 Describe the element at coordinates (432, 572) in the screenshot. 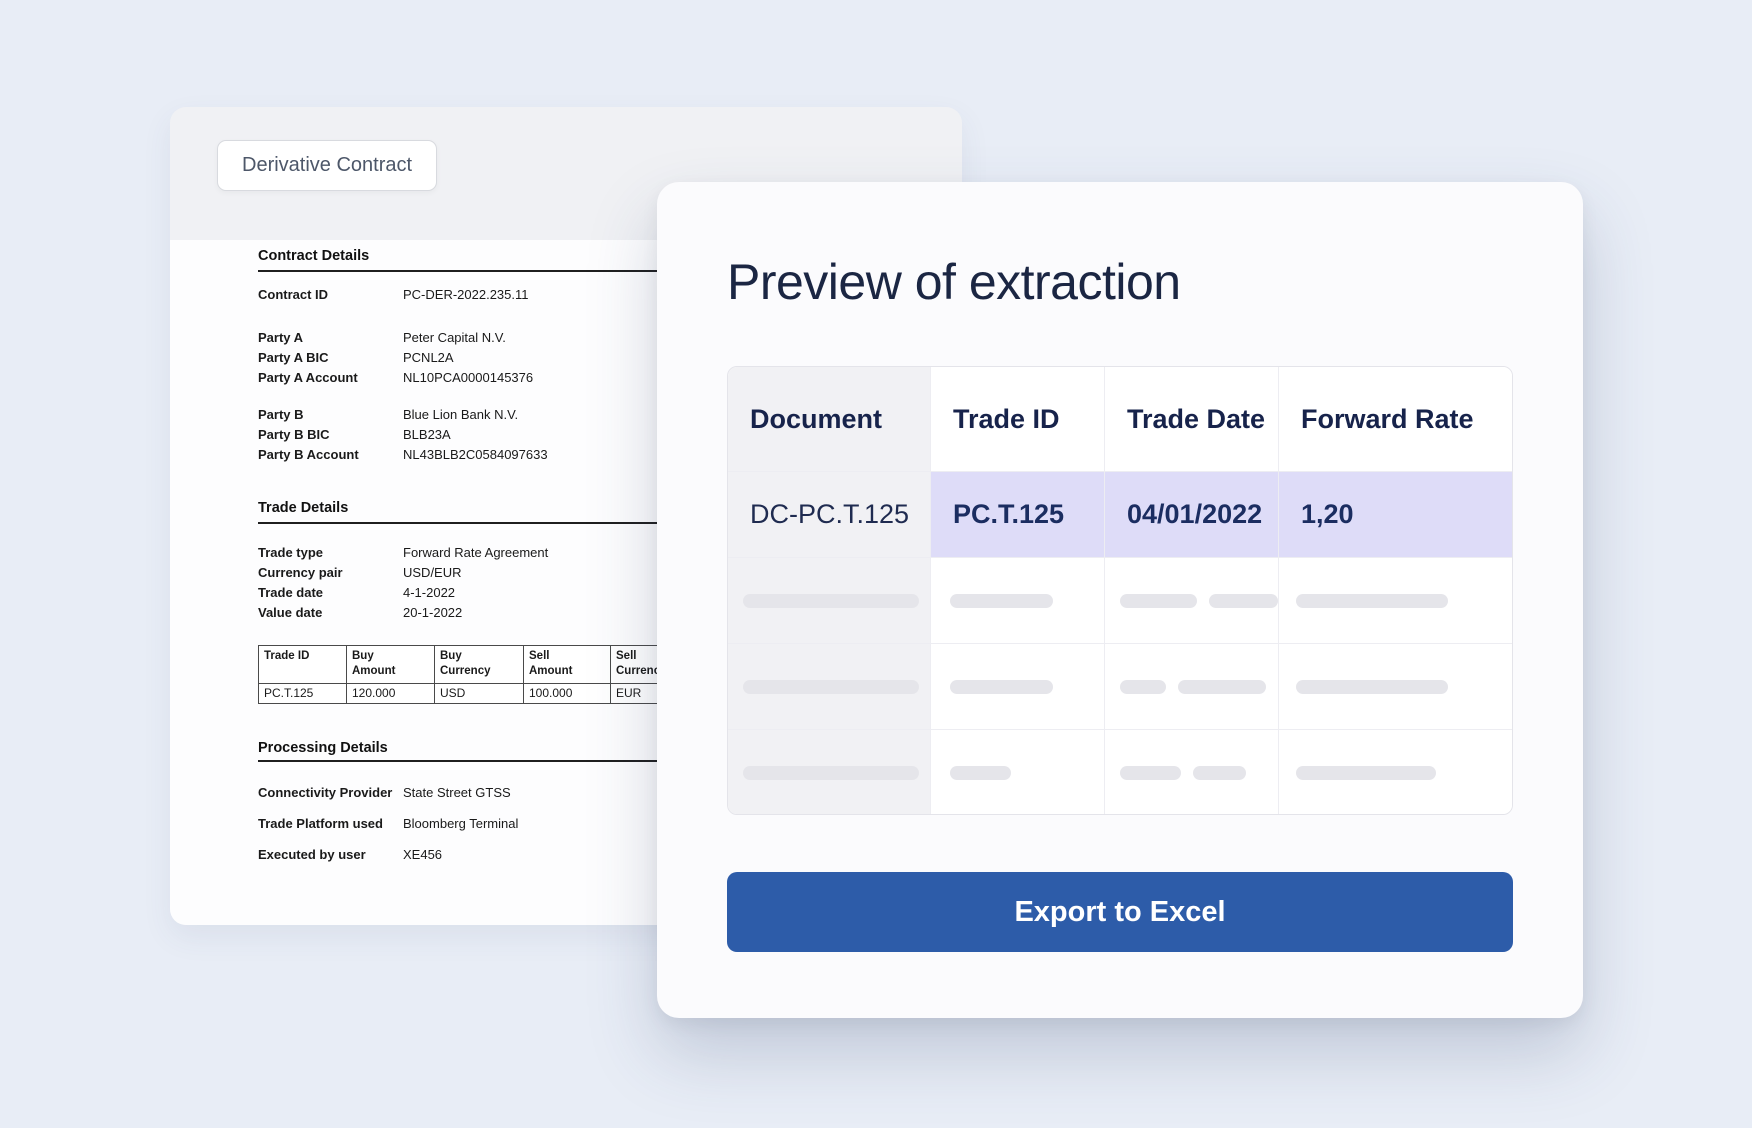

I see `field-value: USD/EUR` at that location.